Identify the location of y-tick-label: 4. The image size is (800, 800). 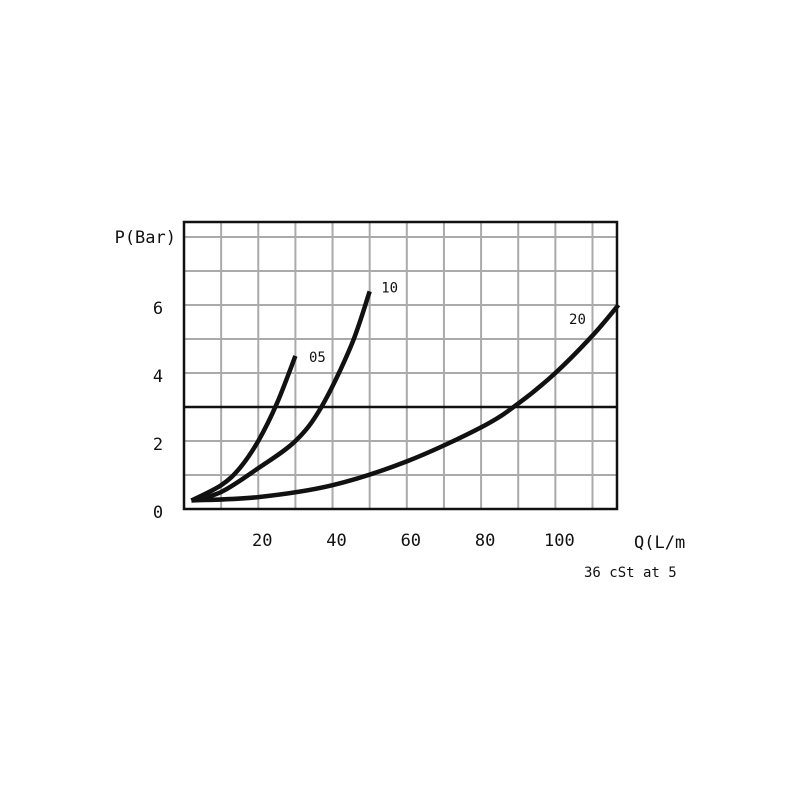
(158, 377).